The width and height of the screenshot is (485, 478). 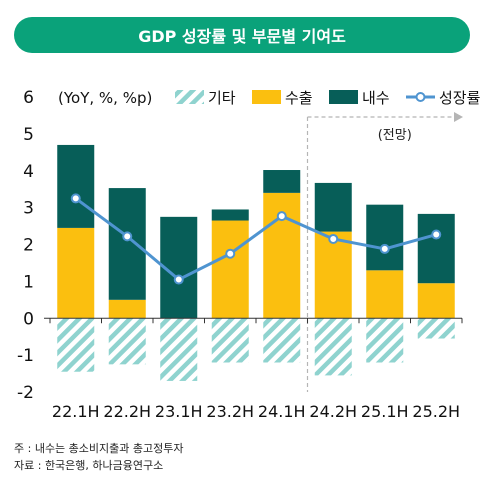 I want to click on x-tick-label: 22.2H, so click(x=127, y=411).